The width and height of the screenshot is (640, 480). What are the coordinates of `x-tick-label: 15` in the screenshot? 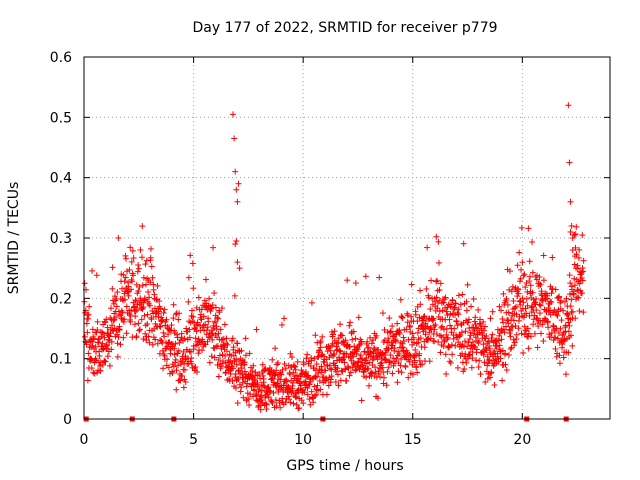 It's located at (413, 440).